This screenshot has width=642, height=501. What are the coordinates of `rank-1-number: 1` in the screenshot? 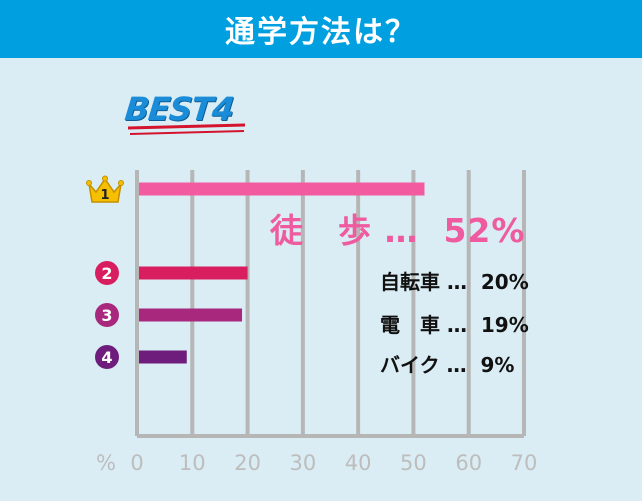 It's located at (104, 195).